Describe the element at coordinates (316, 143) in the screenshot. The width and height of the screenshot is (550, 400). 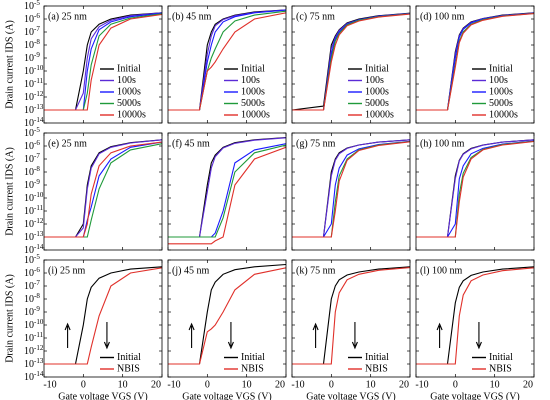
I see `panel-title: (g) 75 nm` at that location.